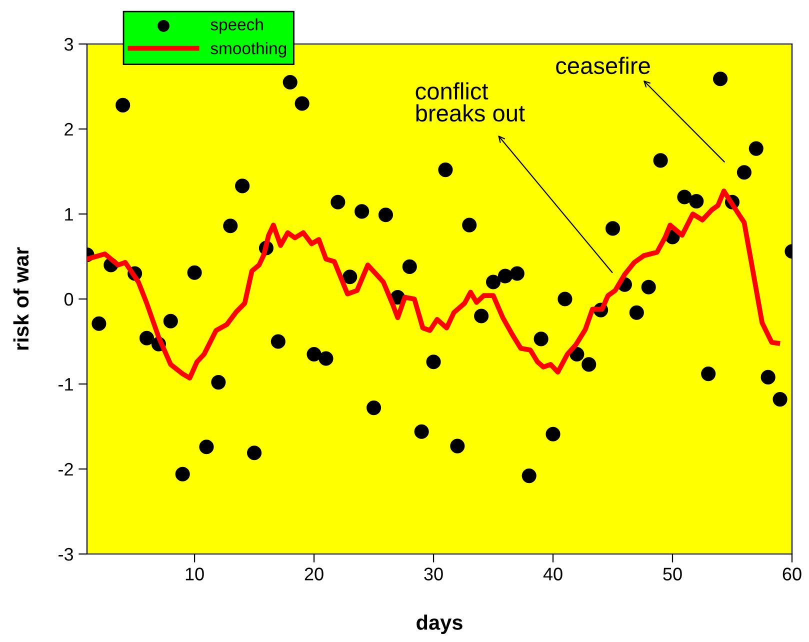 The image size is (809, 642). What do you see at coordinates (65, 469) in the screenshot?
I see `y-tick-label: -2` at bounding box center [65, 469].